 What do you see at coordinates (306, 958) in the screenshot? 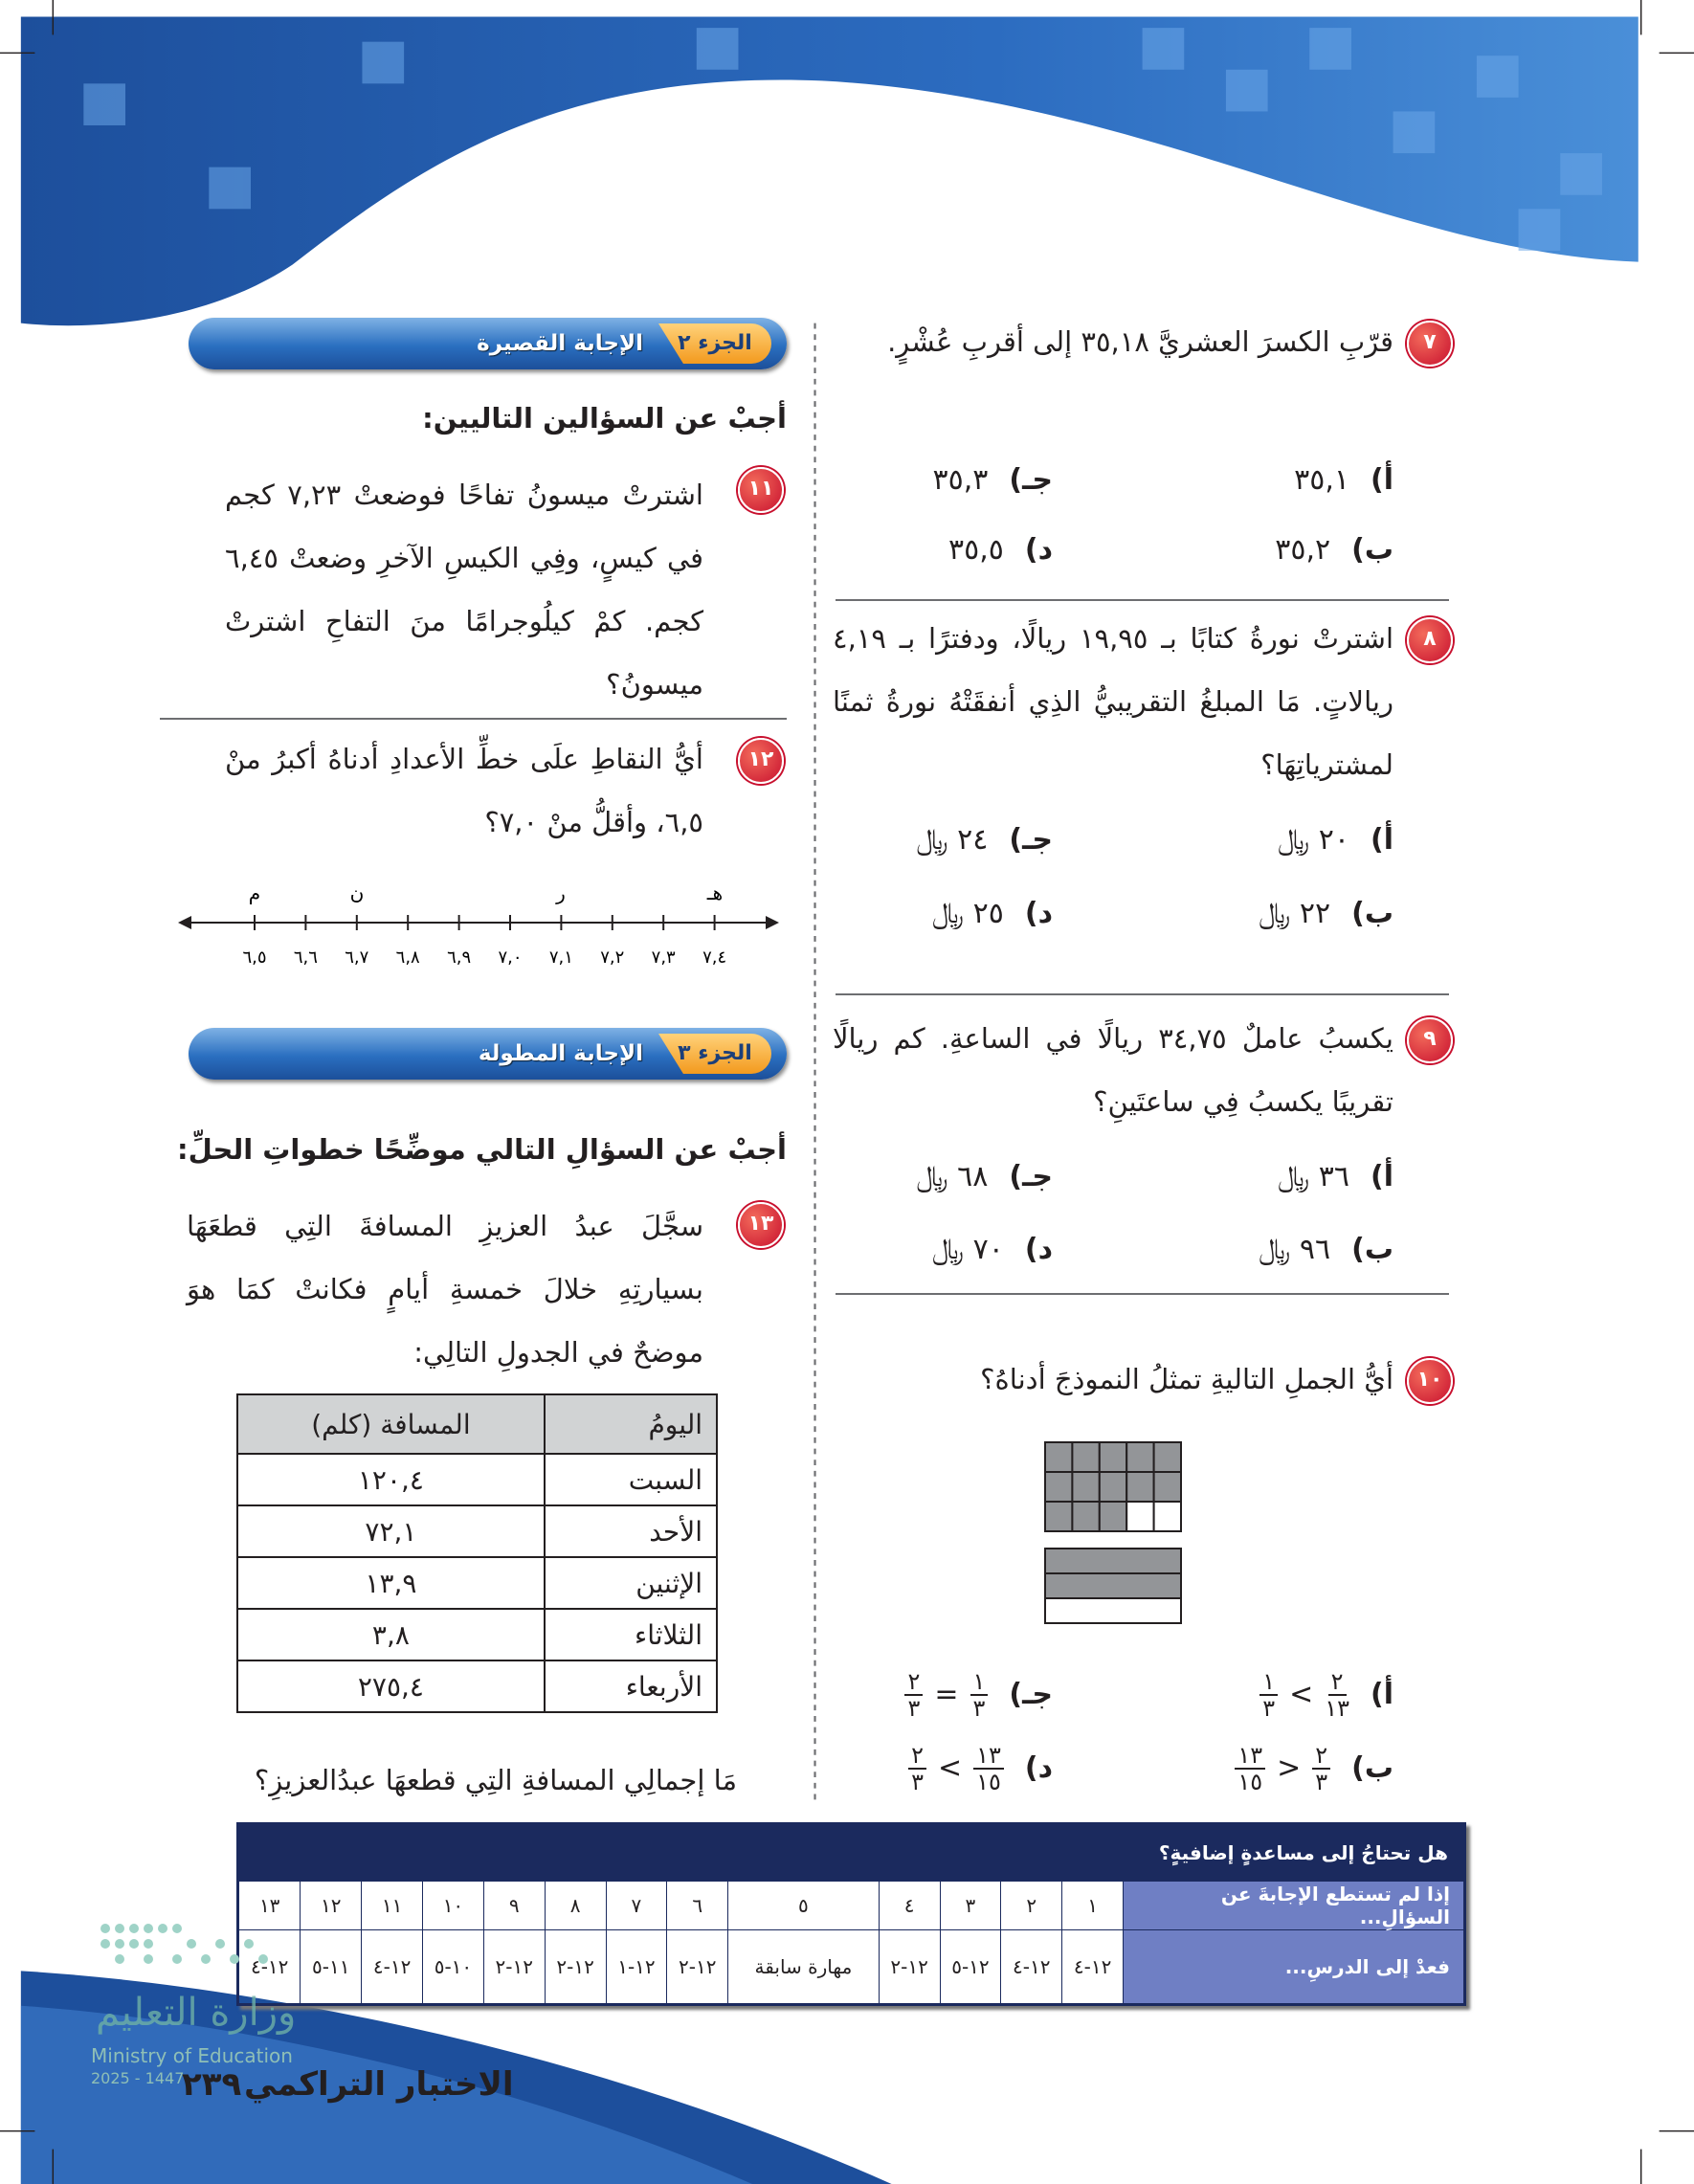
I see `tick-label: ٦,٦` at bounding box center [306, 958].